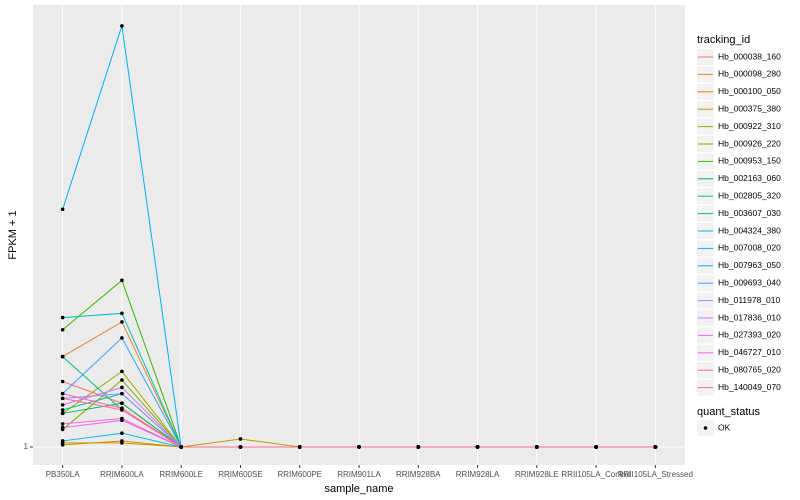 This screenshot has height=500, width=800. Describe the element at coordinates (749, 213) in the screenshot. I see `legend-label: Hb_003607_030` at that location.